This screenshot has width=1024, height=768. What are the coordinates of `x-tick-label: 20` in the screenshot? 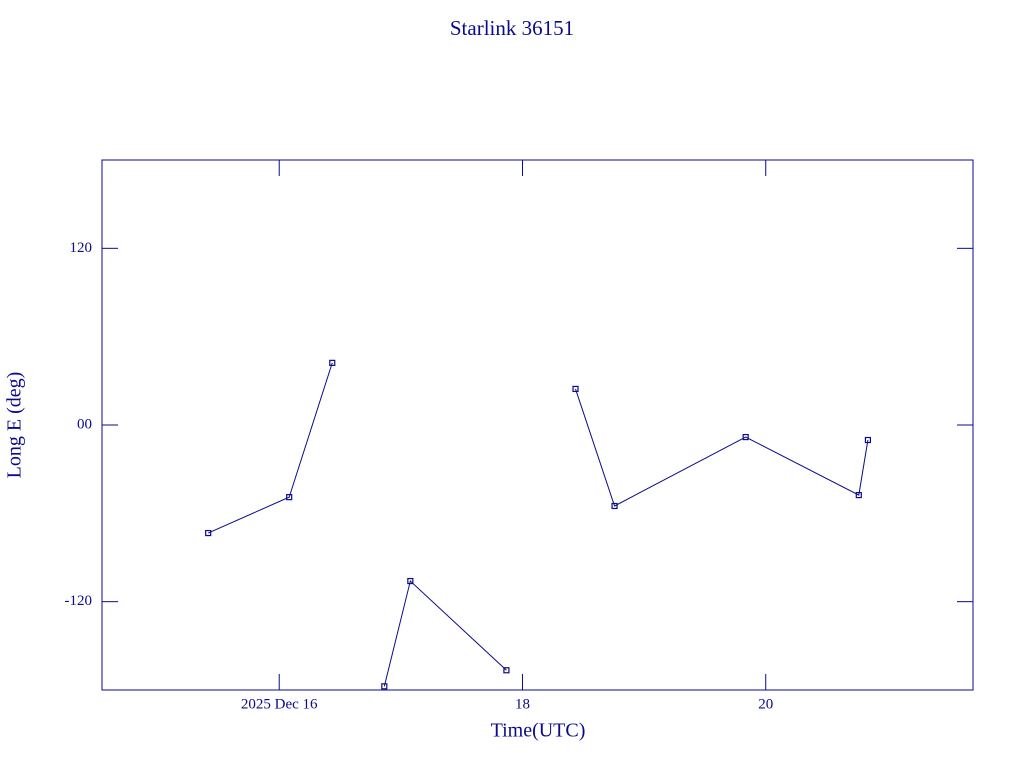 It's located at (765, 704).